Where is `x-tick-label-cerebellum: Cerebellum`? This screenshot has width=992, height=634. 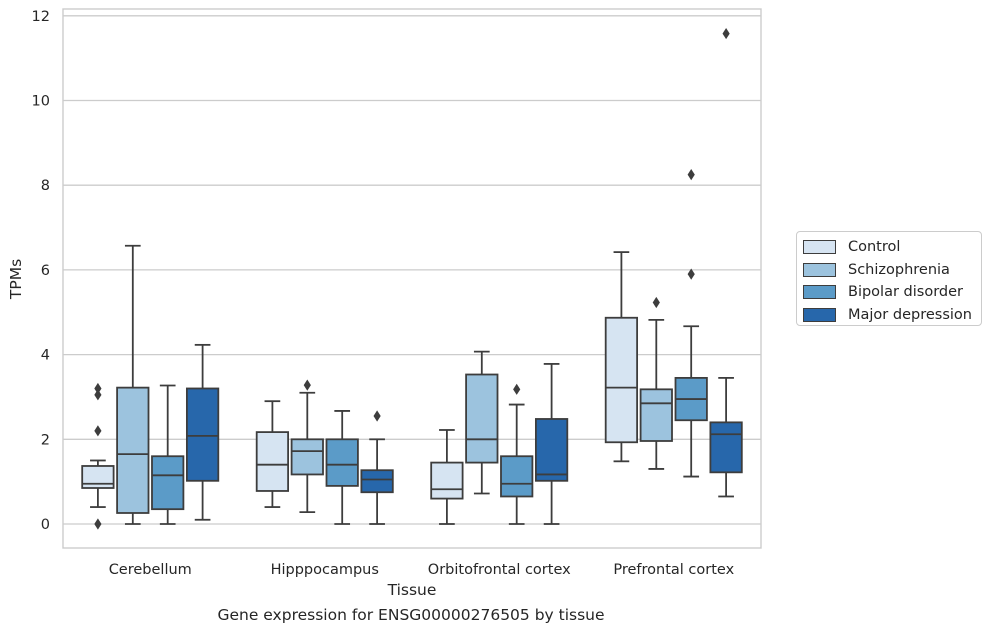
x-tick-label-cerebellum: Cerebellum is located at coordinates (150, 570).